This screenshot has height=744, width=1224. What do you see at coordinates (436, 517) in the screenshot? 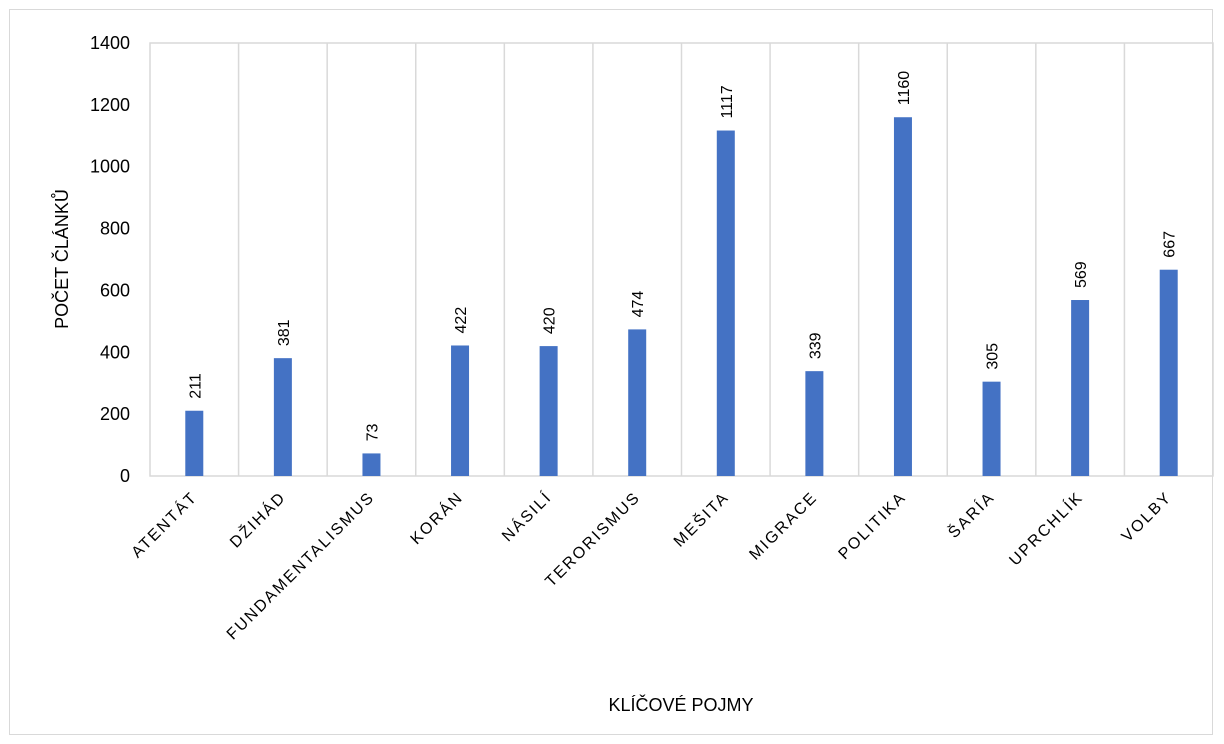
I see `x-tick-label: KORÁN` at bounding box center [436, 517].